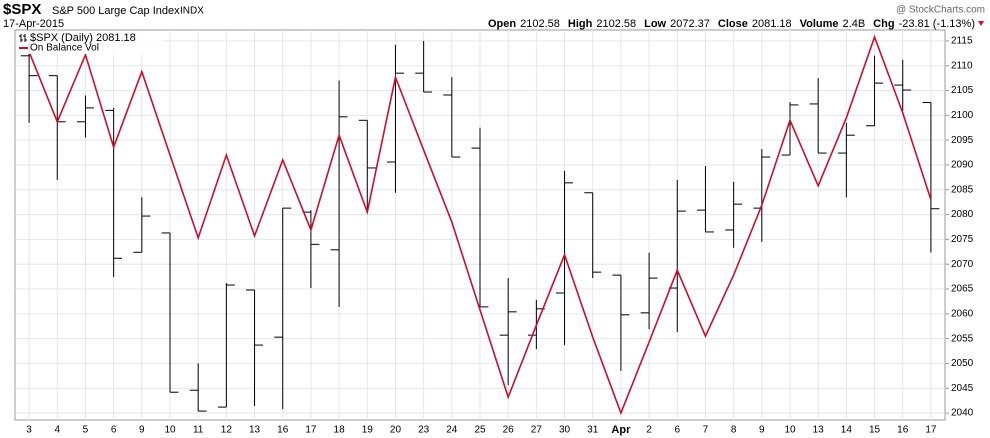 The height and width of the screenshot is (438, 990). I want to click on y-tick-label: 2090, so click(962, 165).